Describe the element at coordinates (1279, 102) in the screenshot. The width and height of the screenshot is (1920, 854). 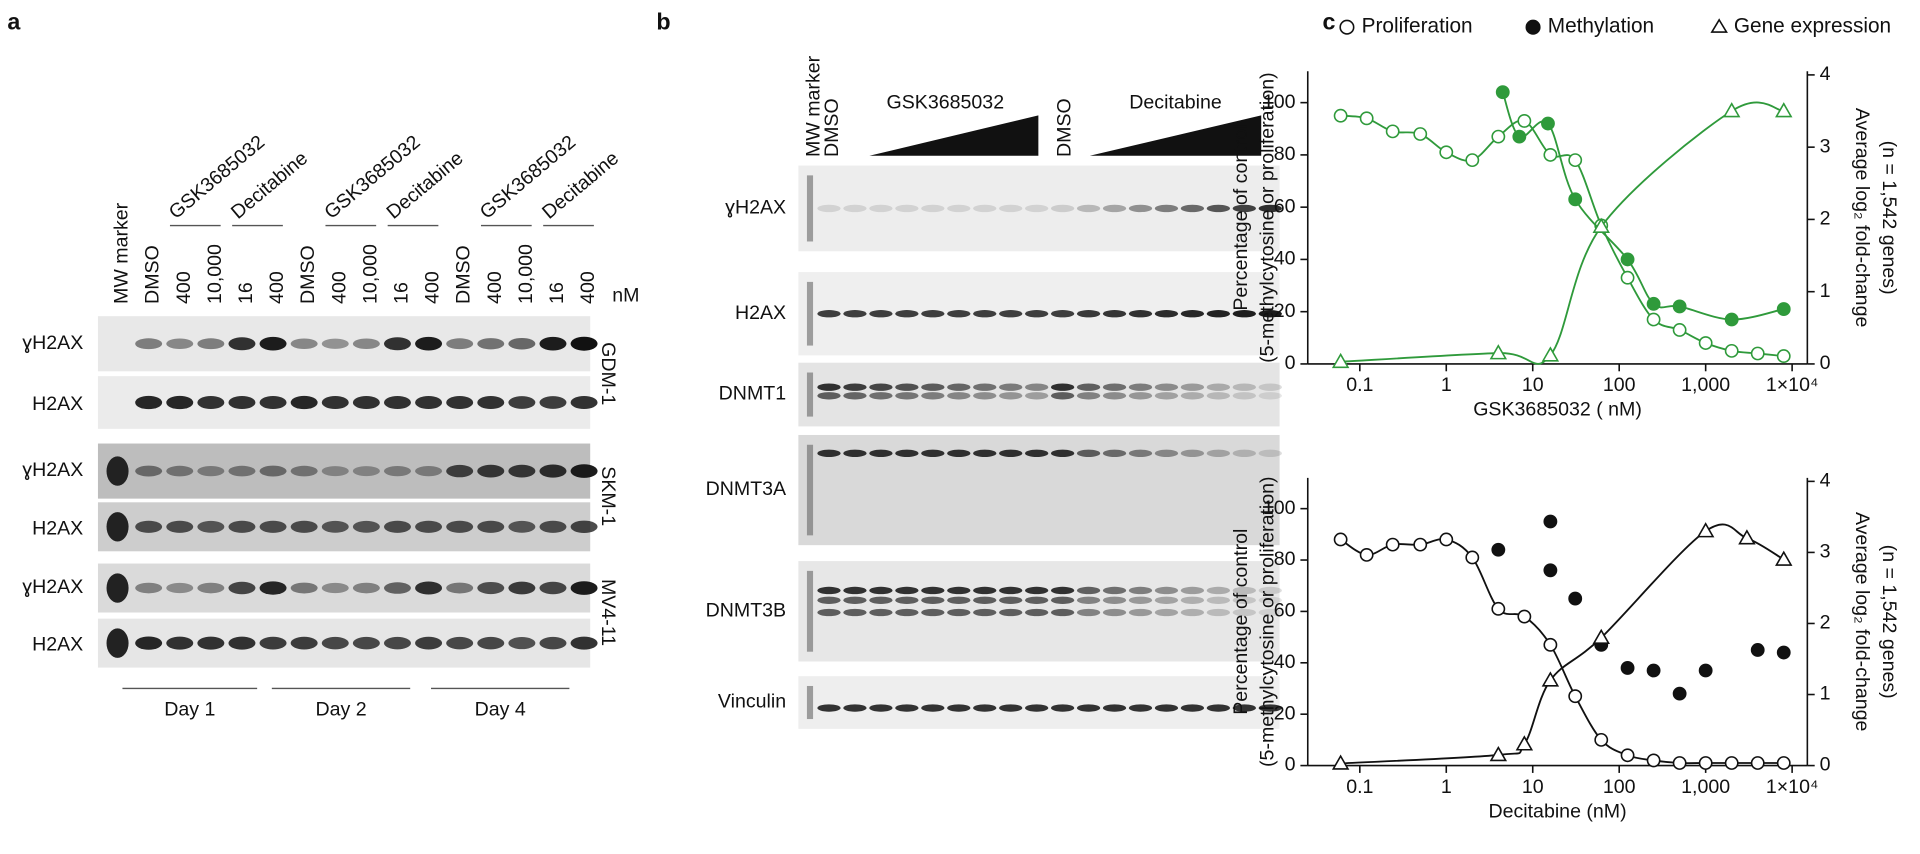
I see `y-tick-label: 100` at that location.